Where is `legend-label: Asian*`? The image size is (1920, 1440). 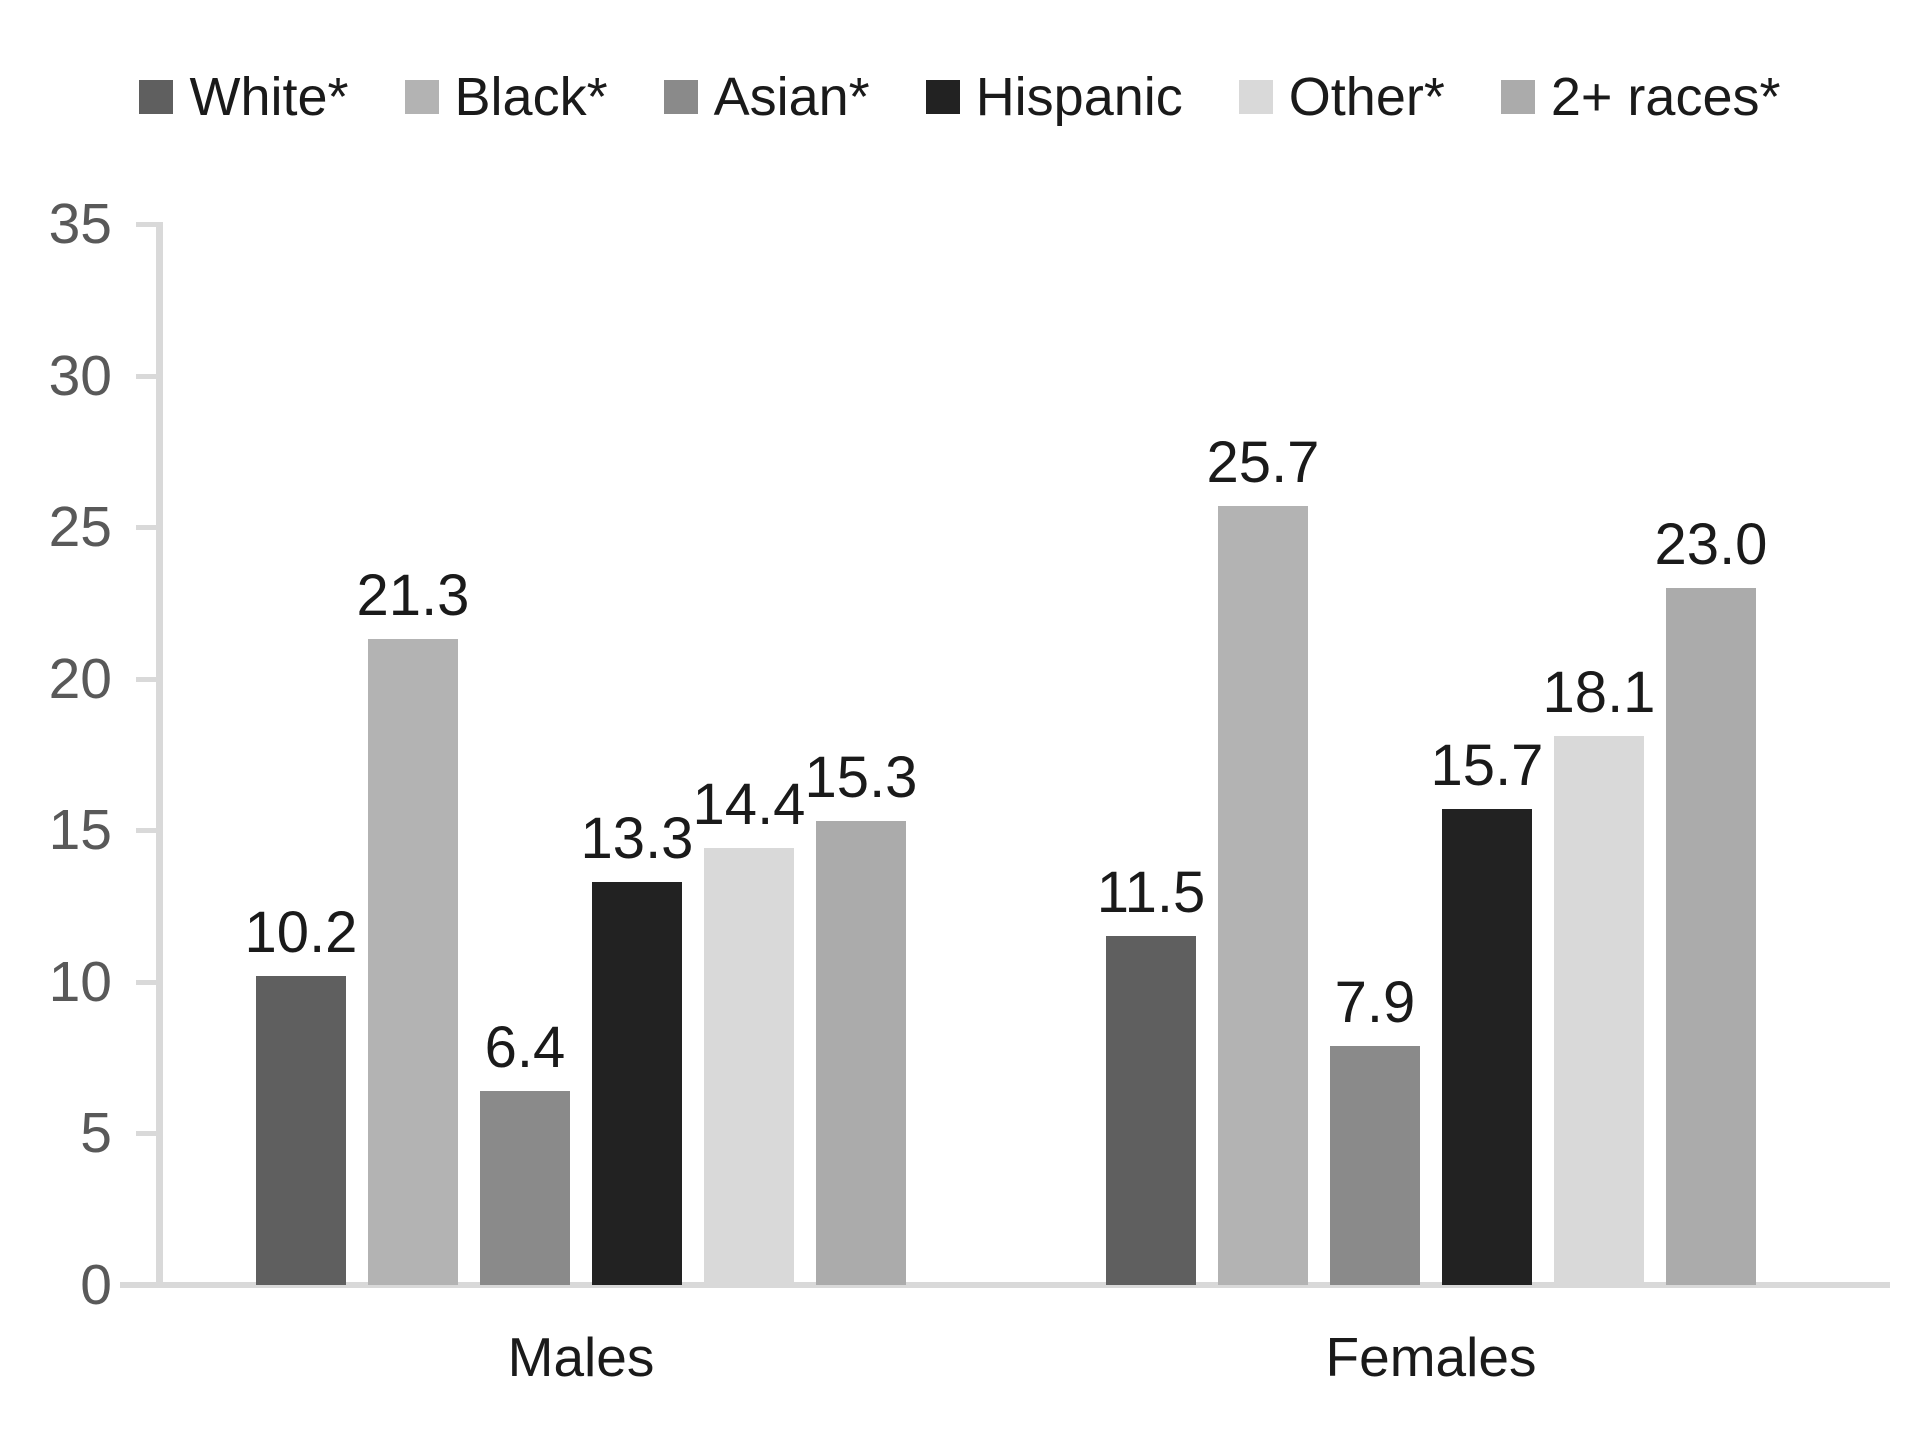
legend-label: Asian* is located at coordinates (791, 97).